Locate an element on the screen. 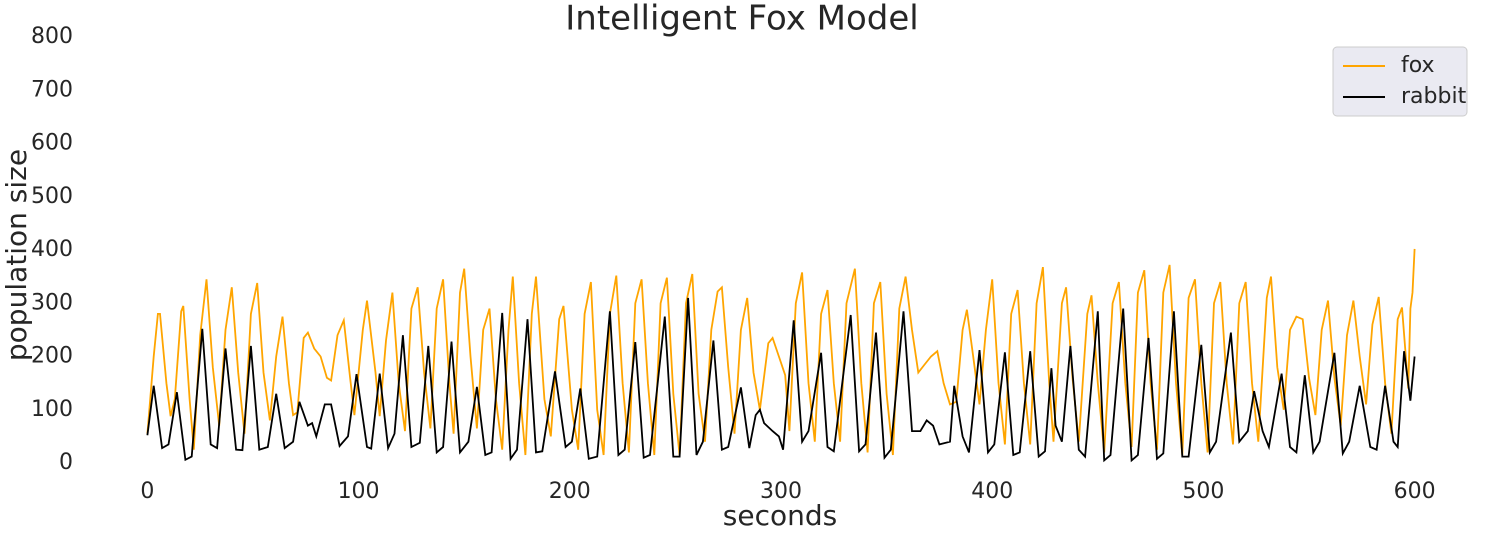 Image resolution: width=1485 pixels, height=542 pixels. legend: fox rabbit is located at coordinates (1400, 81).